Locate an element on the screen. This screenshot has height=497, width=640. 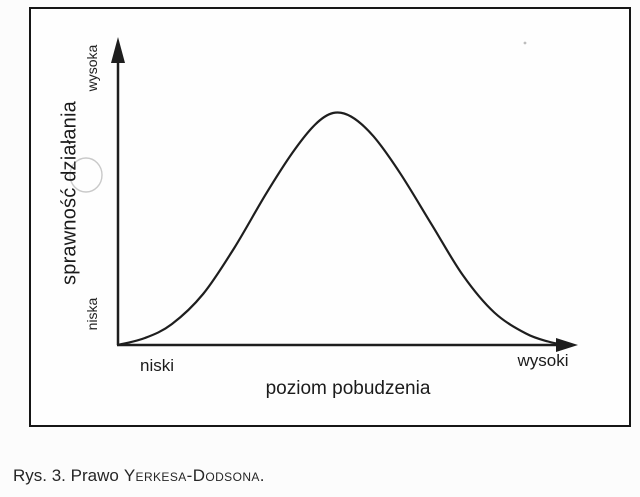
caption-prefix: Rys. 3. Prawo is located at coordinates (66, 475).